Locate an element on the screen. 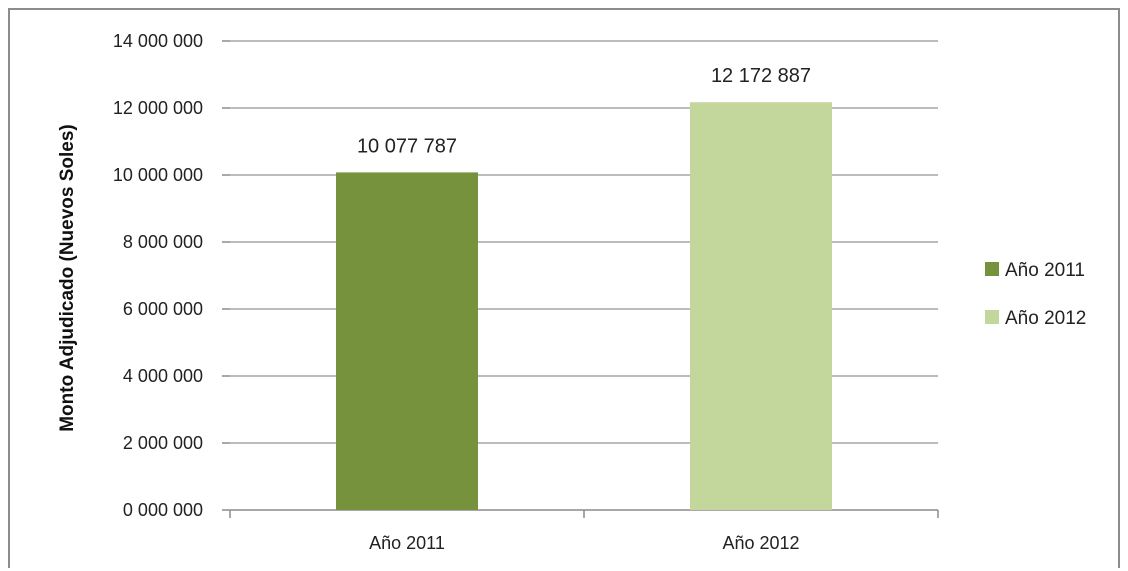  data-label: 10 077 787 is located at coordinates (407, 146).